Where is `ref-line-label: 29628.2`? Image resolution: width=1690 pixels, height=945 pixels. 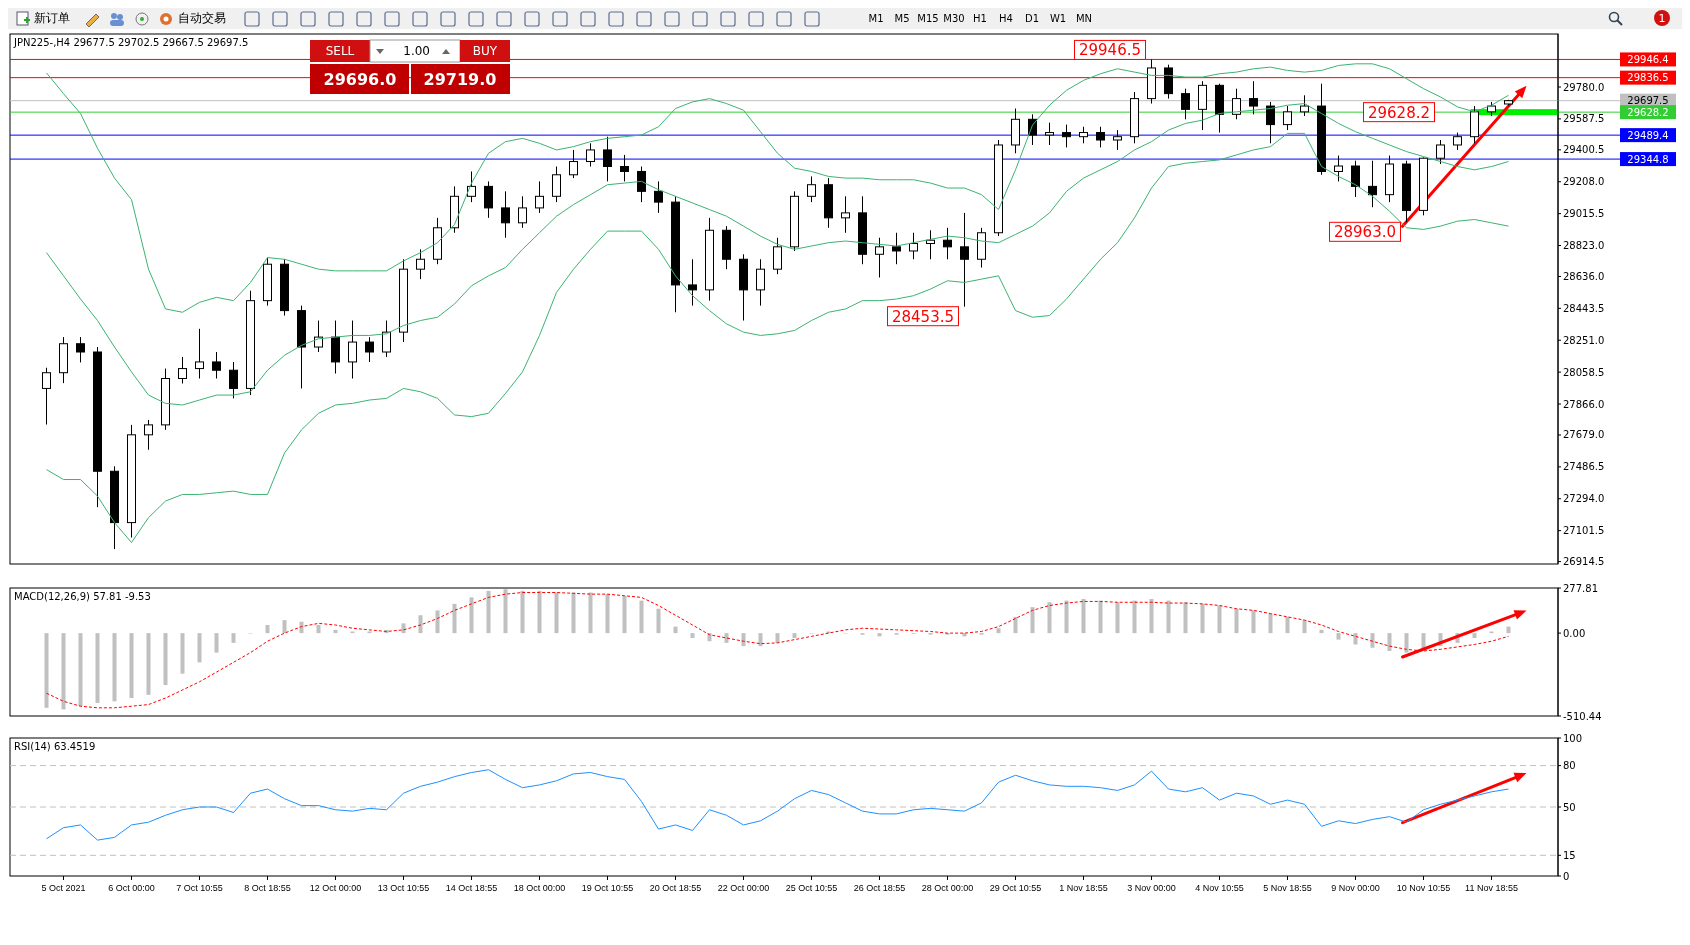
ref-line-label: 29628.2 is located at coordinates (1648, 112).